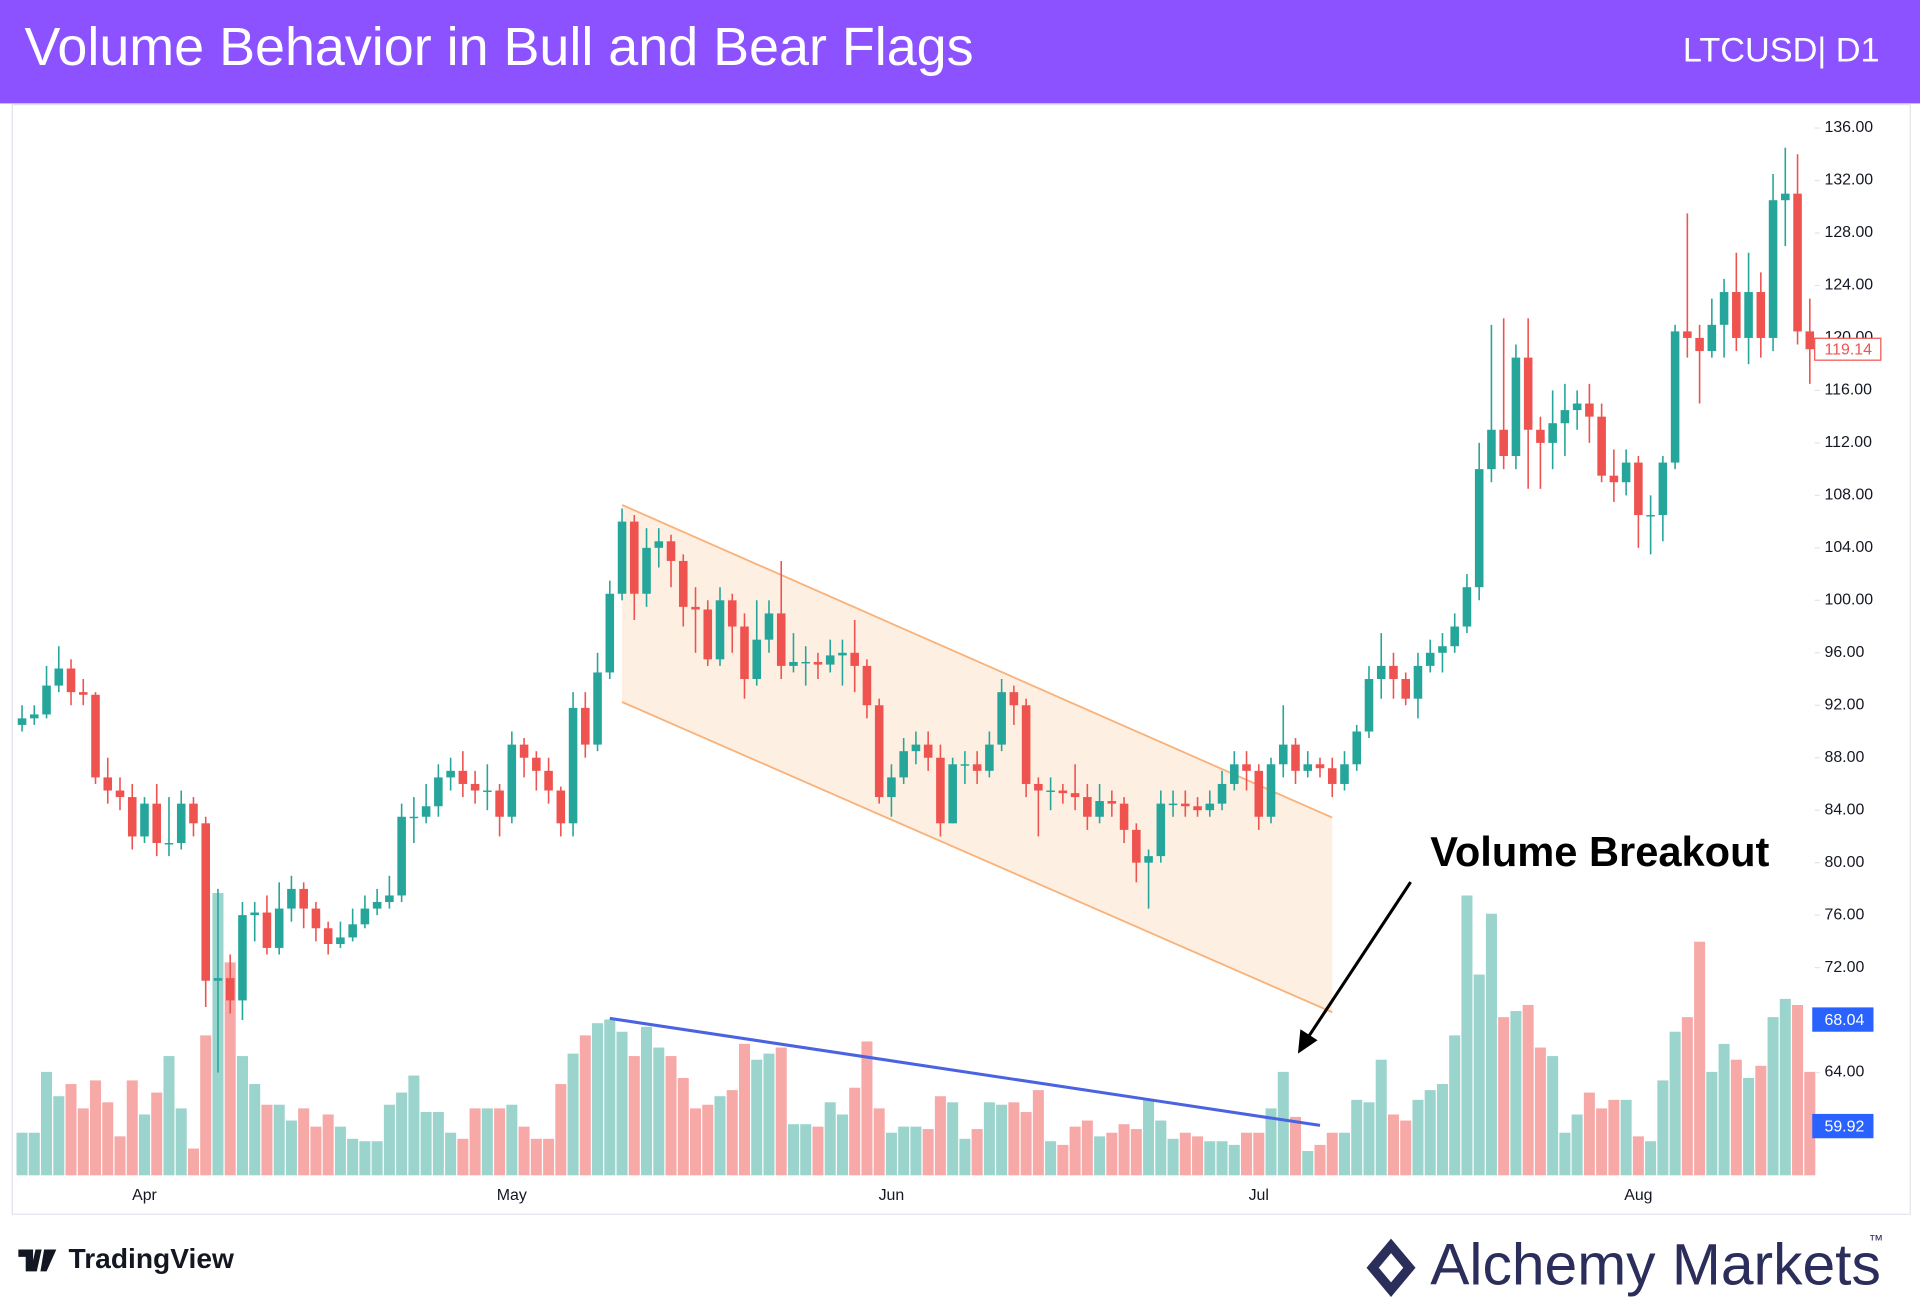  I want to click on header-bar, so click(960, 52).